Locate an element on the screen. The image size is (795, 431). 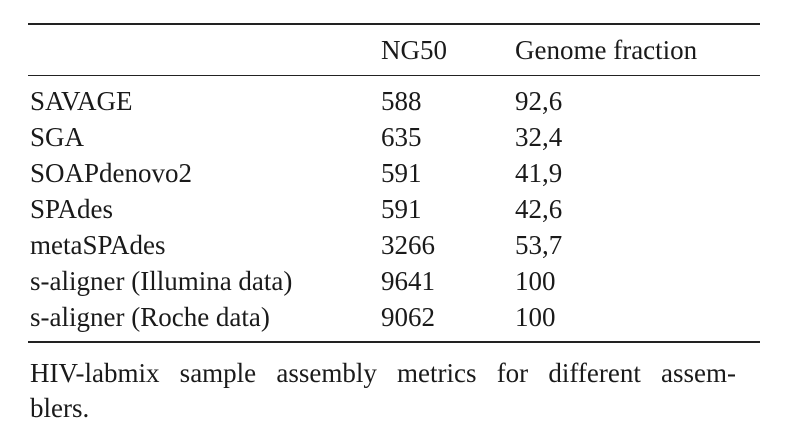
assembler-name: metaSPAdes is located at coordinates (98, 245).